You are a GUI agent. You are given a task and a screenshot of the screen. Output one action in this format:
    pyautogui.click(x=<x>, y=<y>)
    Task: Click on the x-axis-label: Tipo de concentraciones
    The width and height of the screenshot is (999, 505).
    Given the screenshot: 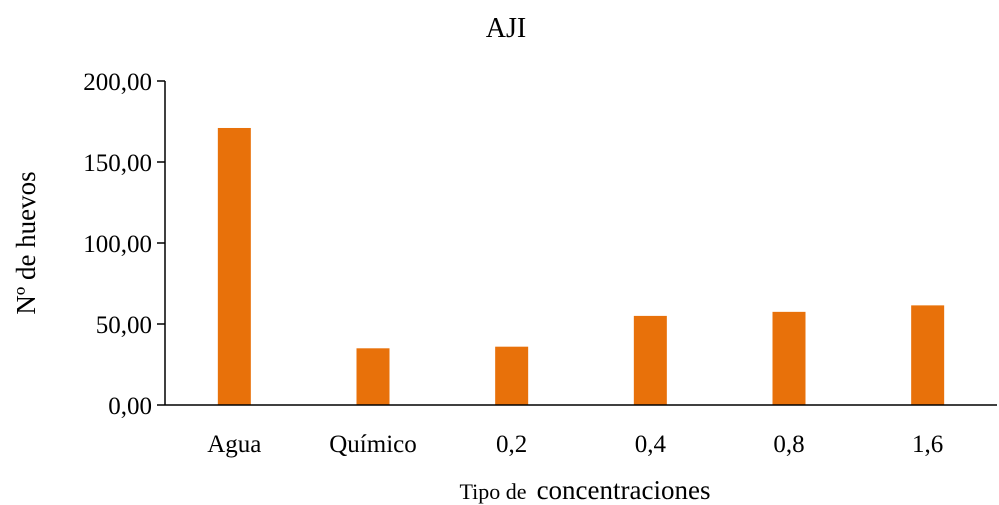 What is the action you would take?
    pyautogui.click(x=585, y=490)
    